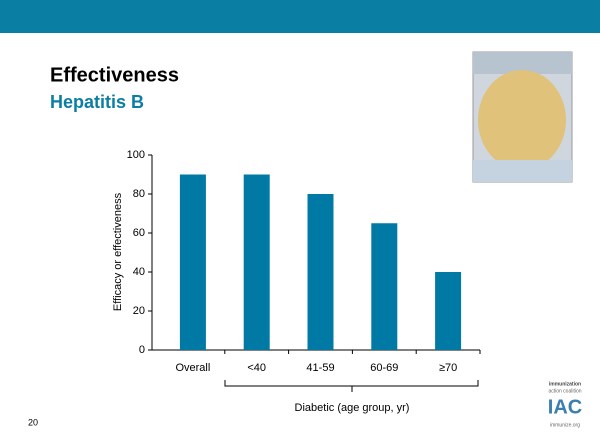  Describe the element at coordinates (118, 251) in the screenshot. I see `y-axis-label: Efficacy or effectiveness` at that location.